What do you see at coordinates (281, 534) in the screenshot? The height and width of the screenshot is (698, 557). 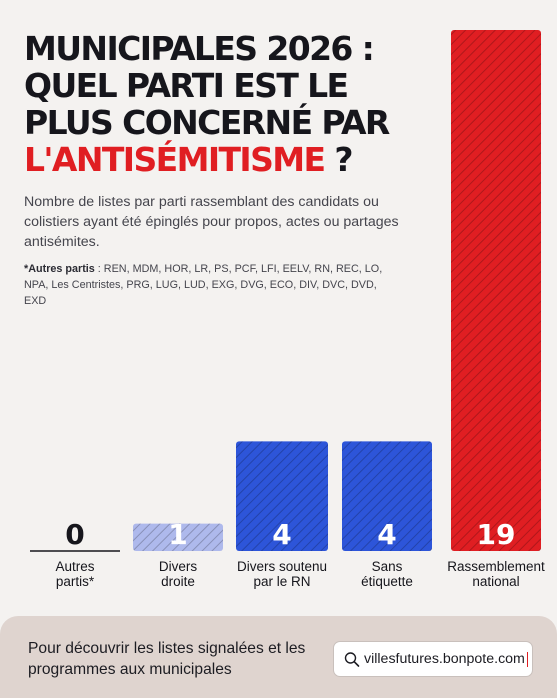 I see `data-label-2: 4` at bounding box center [281, 534].